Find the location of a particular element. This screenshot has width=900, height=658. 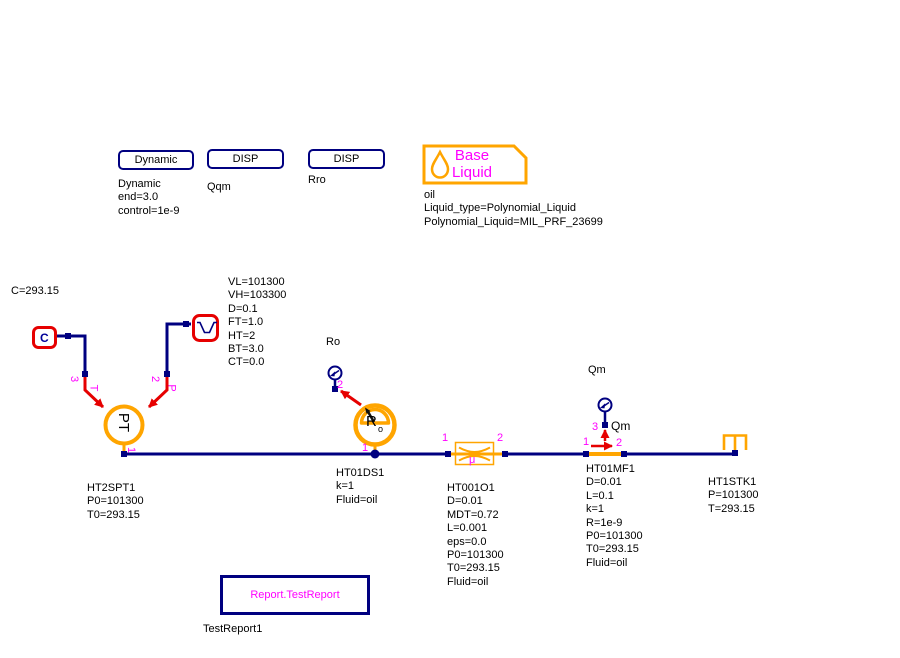

param-line: Dynamic is located at coordinates (139, 184).